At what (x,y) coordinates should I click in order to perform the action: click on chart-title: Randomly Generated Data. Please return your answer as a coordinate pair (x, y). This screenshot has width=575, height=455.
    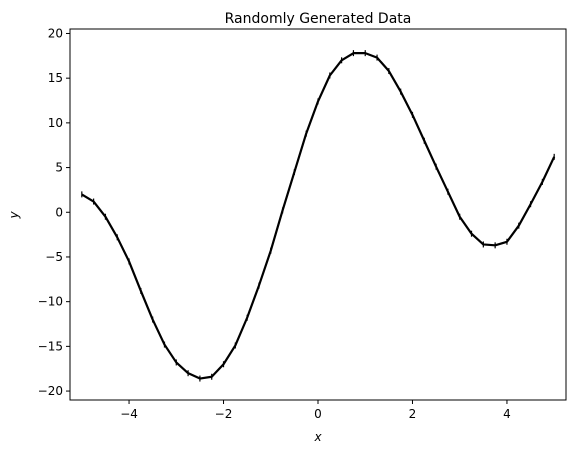
    Looking at the image, I should click on (318, 19).